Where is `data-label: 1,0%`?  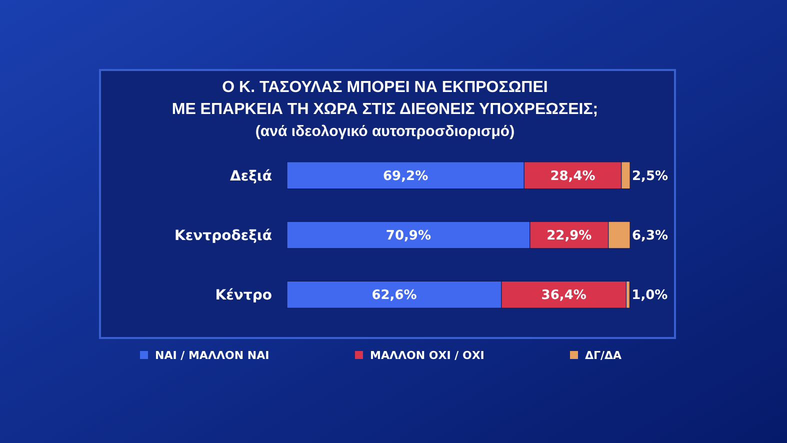
data-label: 1,0% is located at coordinates (650, 296).